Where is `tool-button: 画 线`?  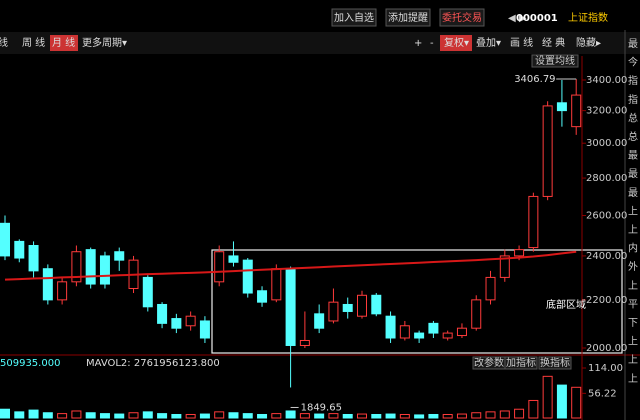 tool-button: 画 线 is located at coordinates (521, 42).